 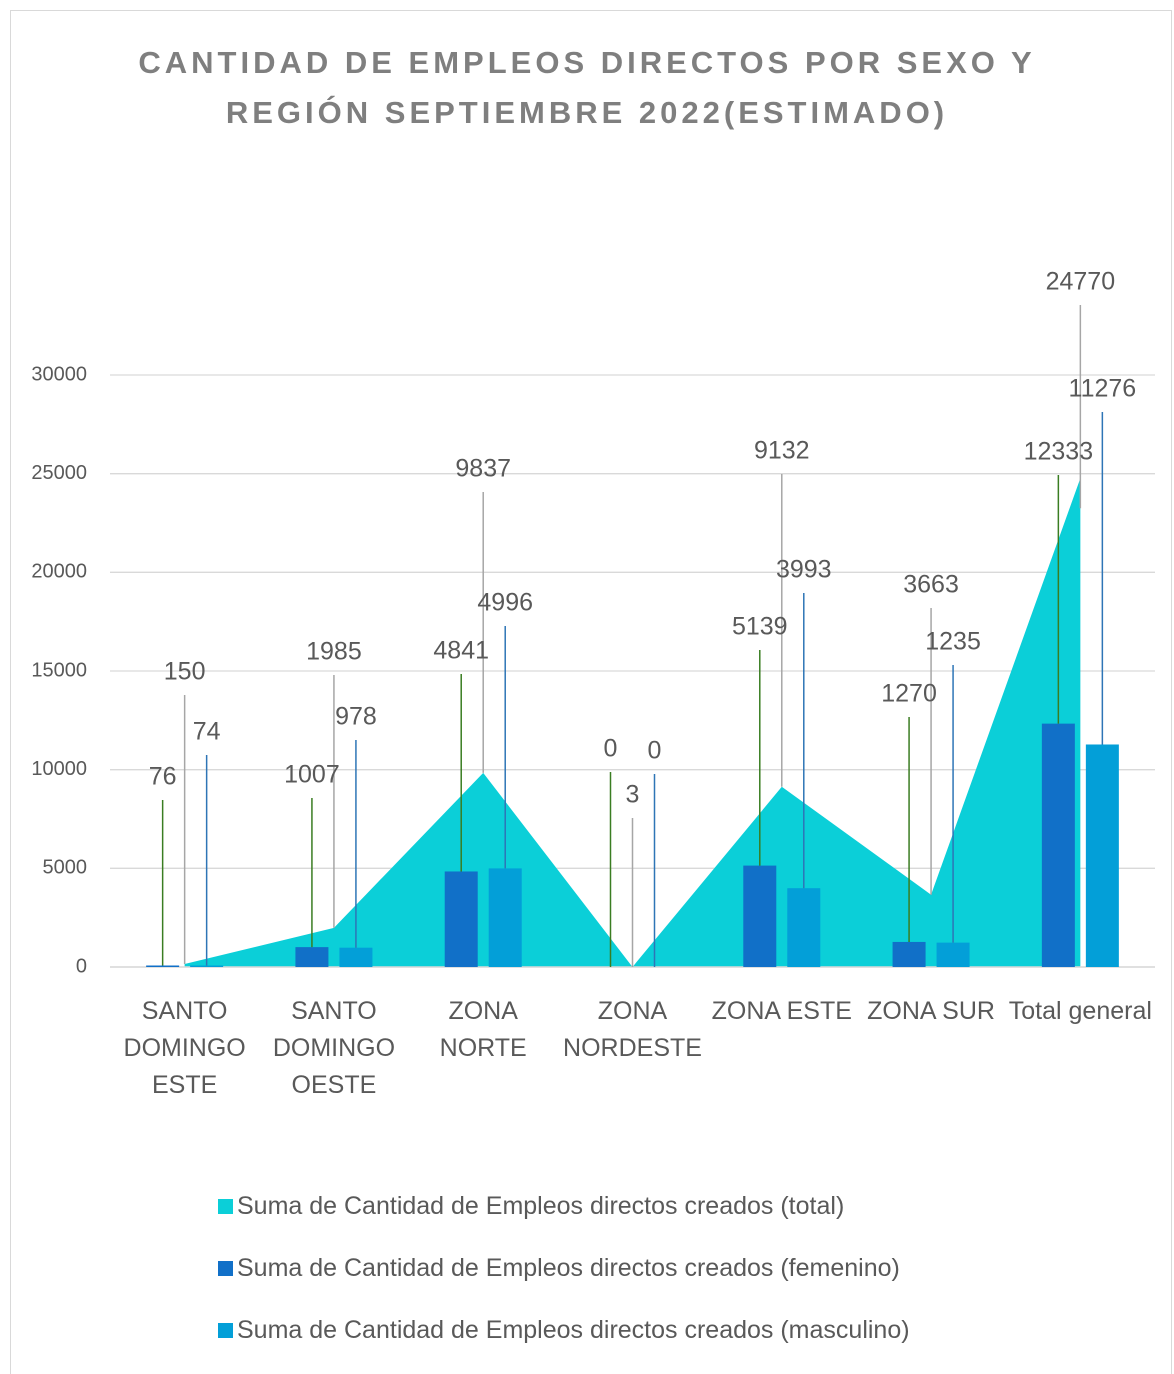 I want to click on data-label: 1270, so click(x=909, y=694).